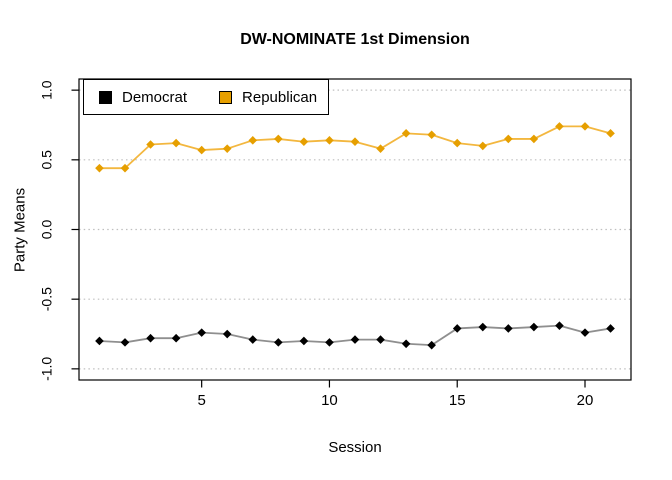  I want to click on legend-box: Democrat Republican, so click(206, 97).